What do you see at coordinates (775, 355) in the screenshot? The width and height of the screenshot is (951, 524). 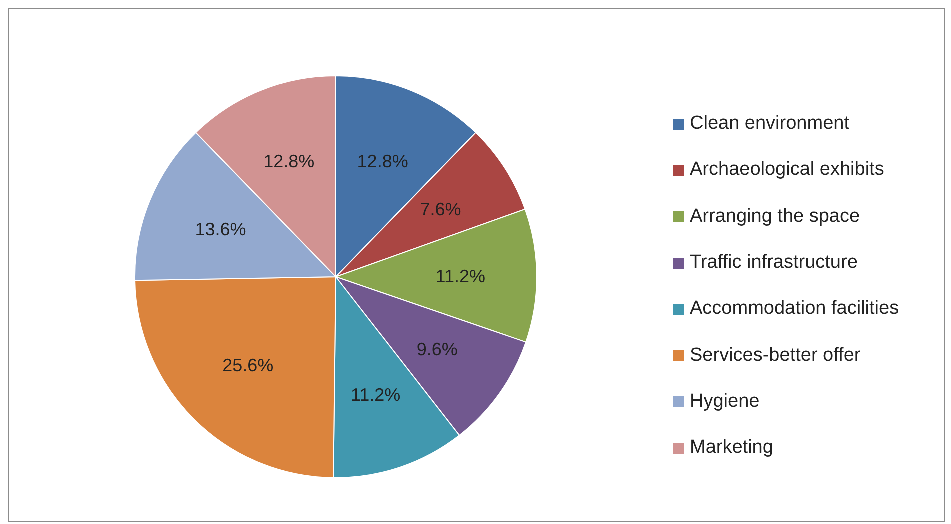 I see `legend-label: Services-better offer` at bounding box center [775, 355].